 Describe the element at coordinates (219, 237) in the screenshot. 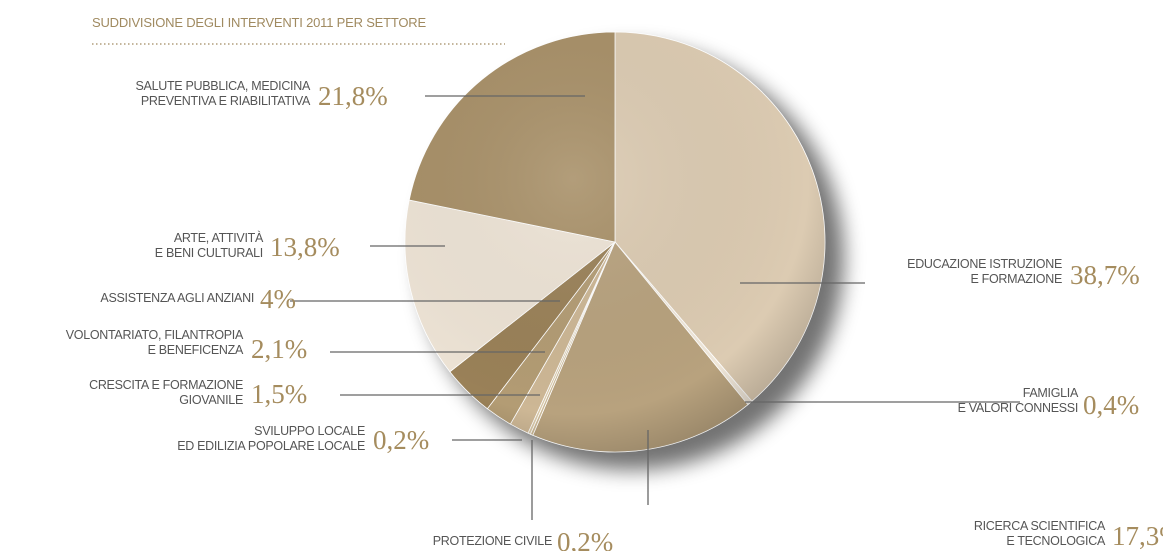

I see `slice-name: ARTE, ATTIVITÀ` at that location.